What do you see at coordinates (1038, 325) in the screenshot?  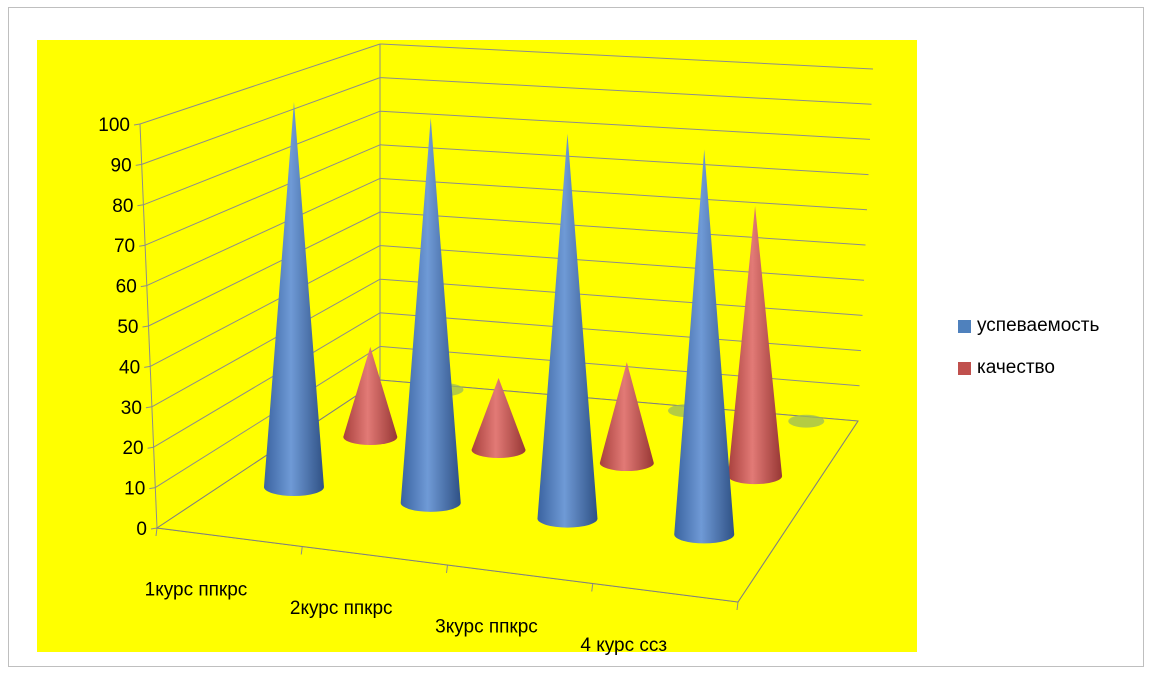 I see `legend-label-series-1: успеваемость` at bounding box center [1038, 325].